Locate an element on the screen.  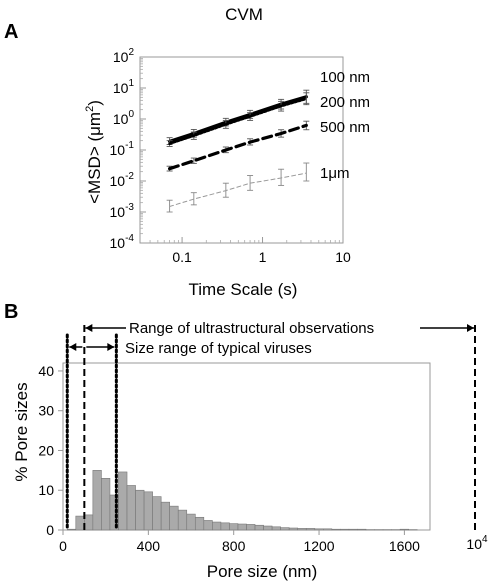
y-tick-label: 10¹ is located at coordinates (124, 87).